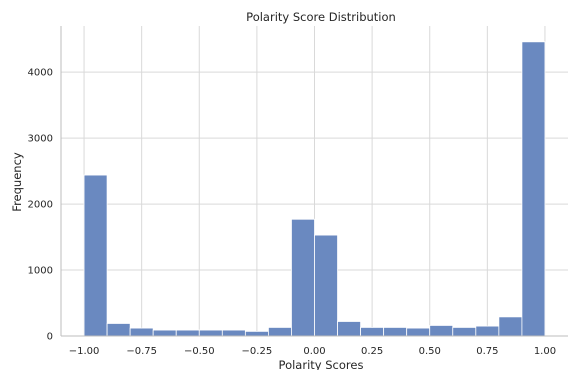  Describe the element at coordinates (372, 351) in the screenshot. I see `x-tick-label: 0.25` at that location.